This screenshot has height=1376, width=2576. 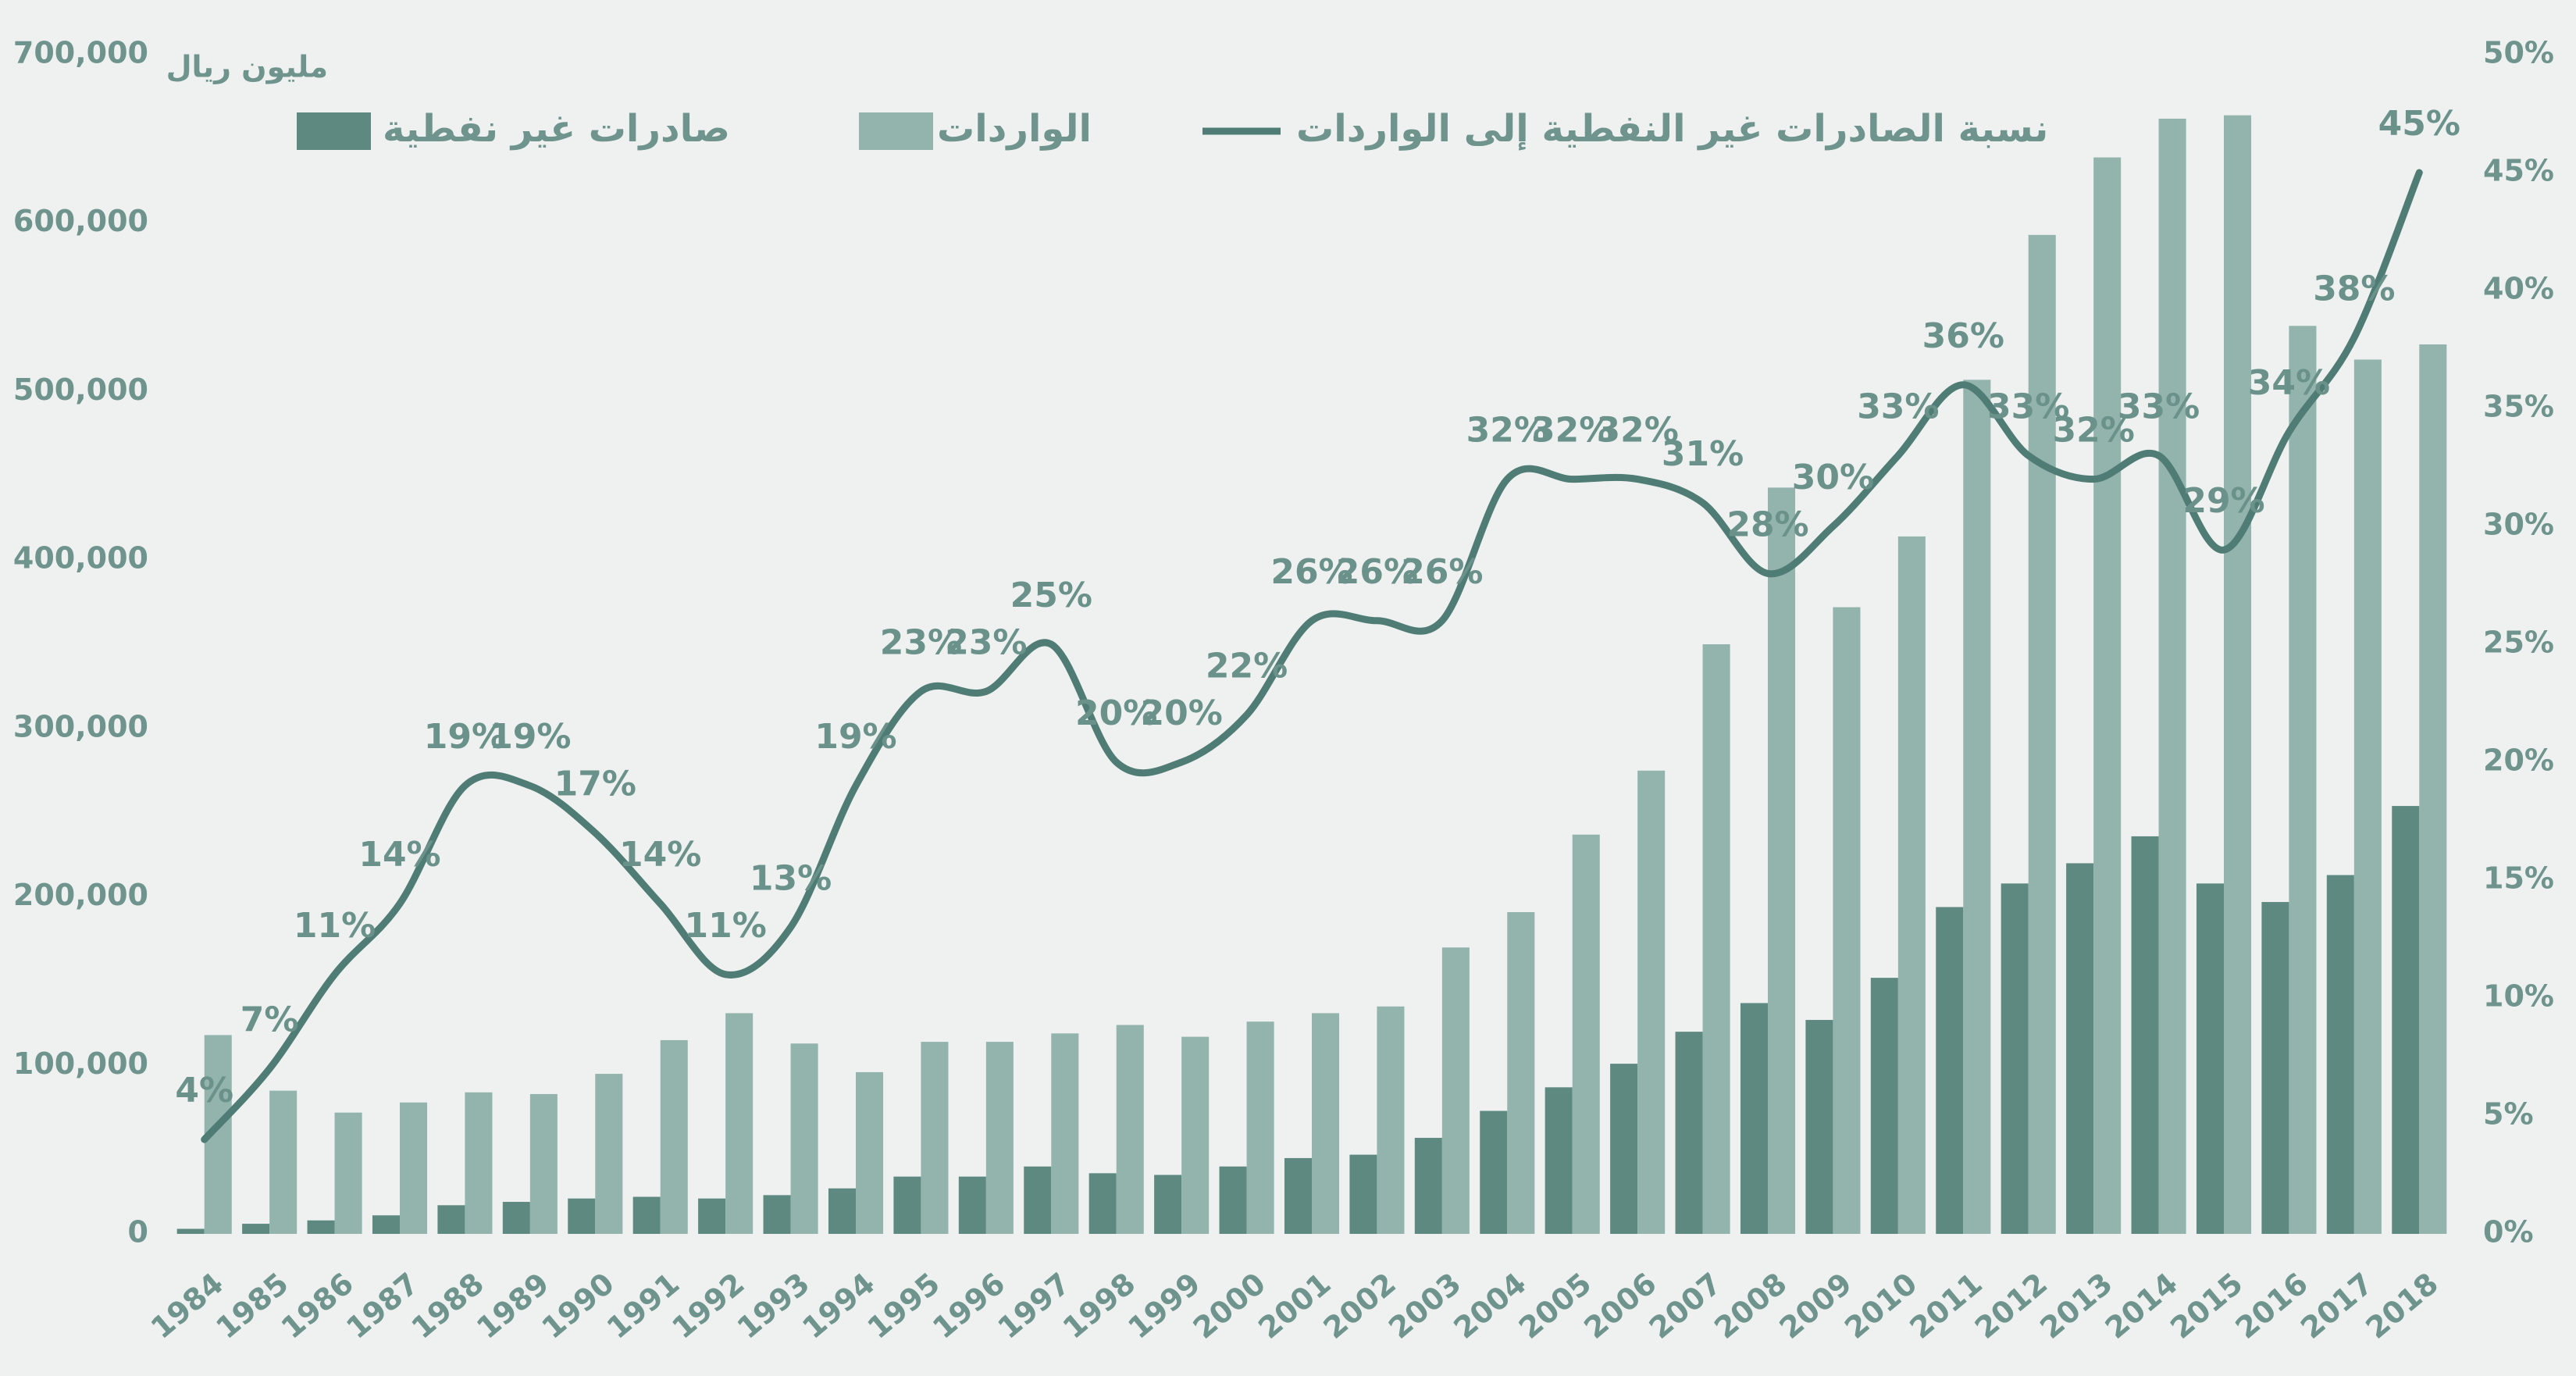 What do you see at coordinates (1767, 524) in the screenshot?
I see `data-label: 28%` at bounding box center [1767, 524].